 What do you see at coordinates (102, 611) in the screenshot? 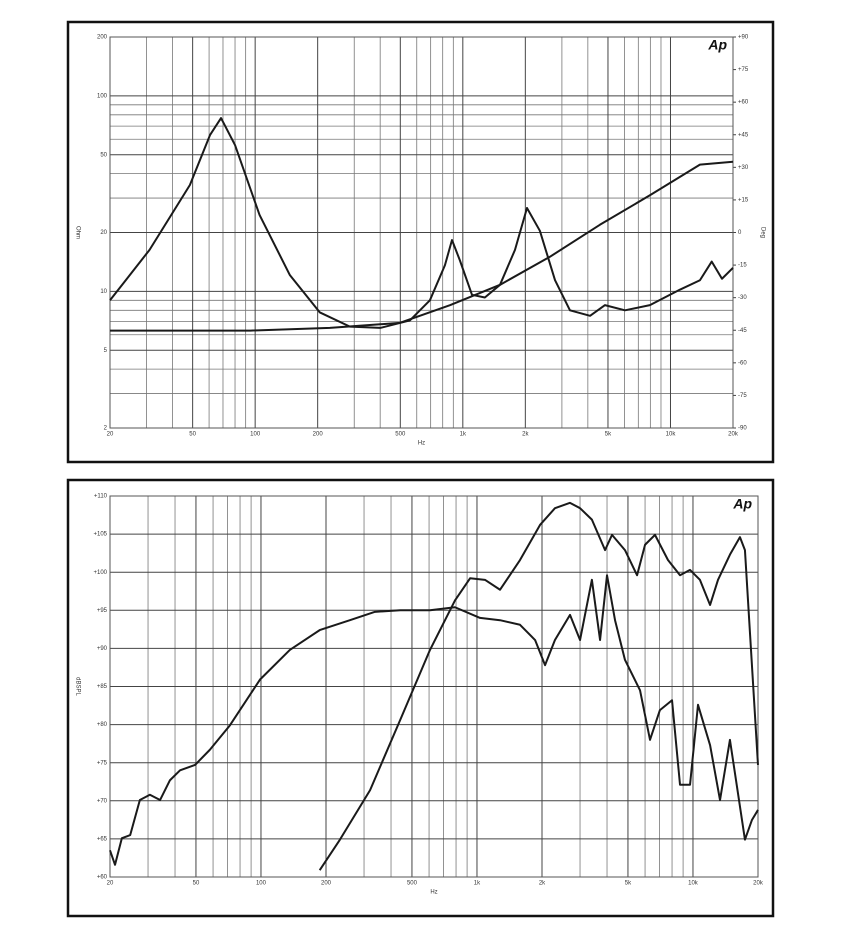
I see `y-tick-label: +95` at bounding box center [102, 611].